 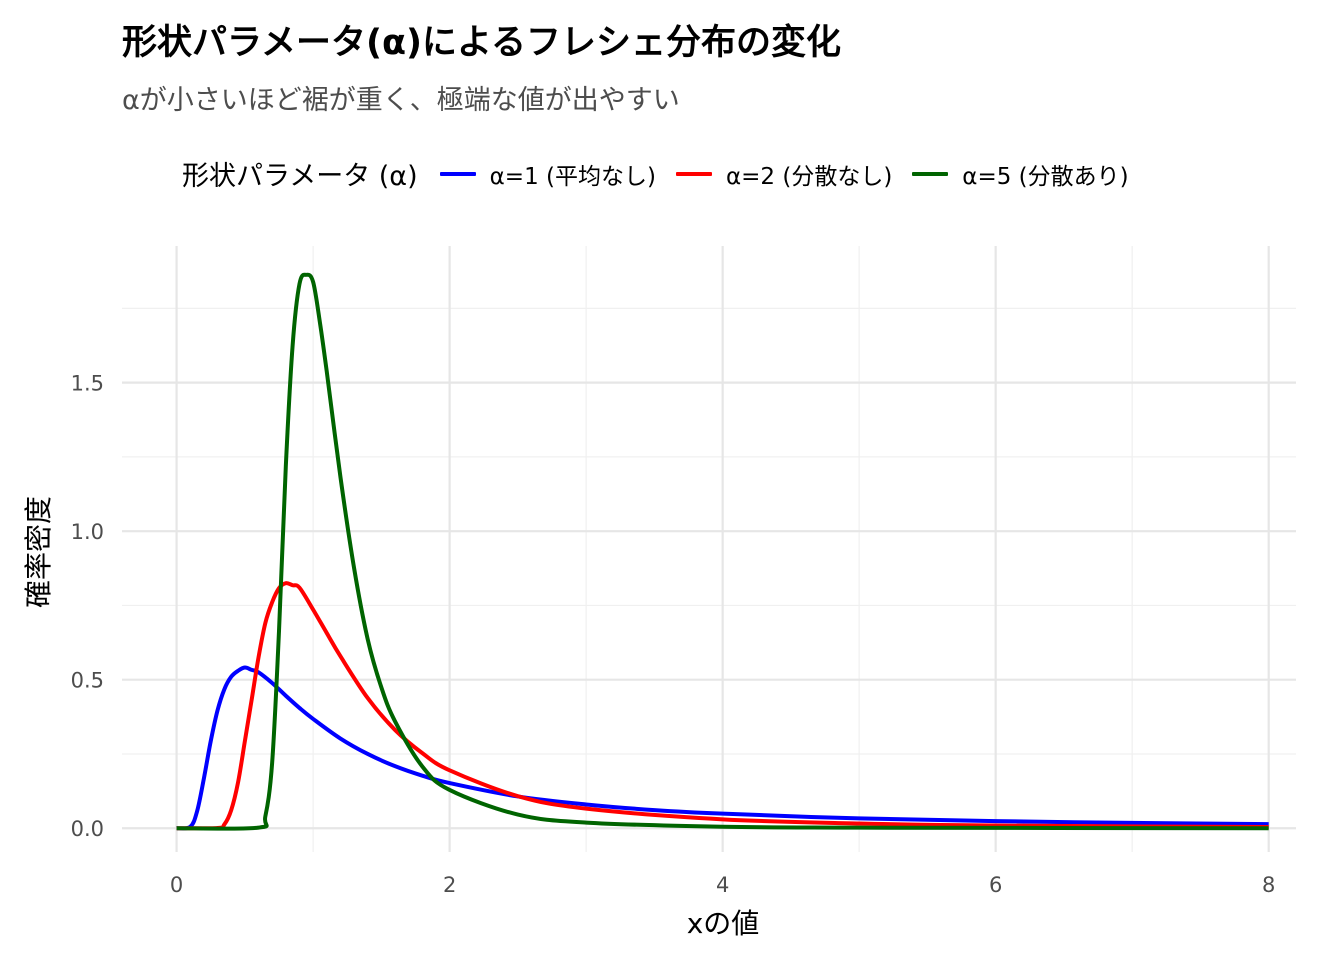 What do you see at coordinates (38, 552) in the screenshot?
I see `y-axis-title: 確率密度` at bounding box center [38, 552].